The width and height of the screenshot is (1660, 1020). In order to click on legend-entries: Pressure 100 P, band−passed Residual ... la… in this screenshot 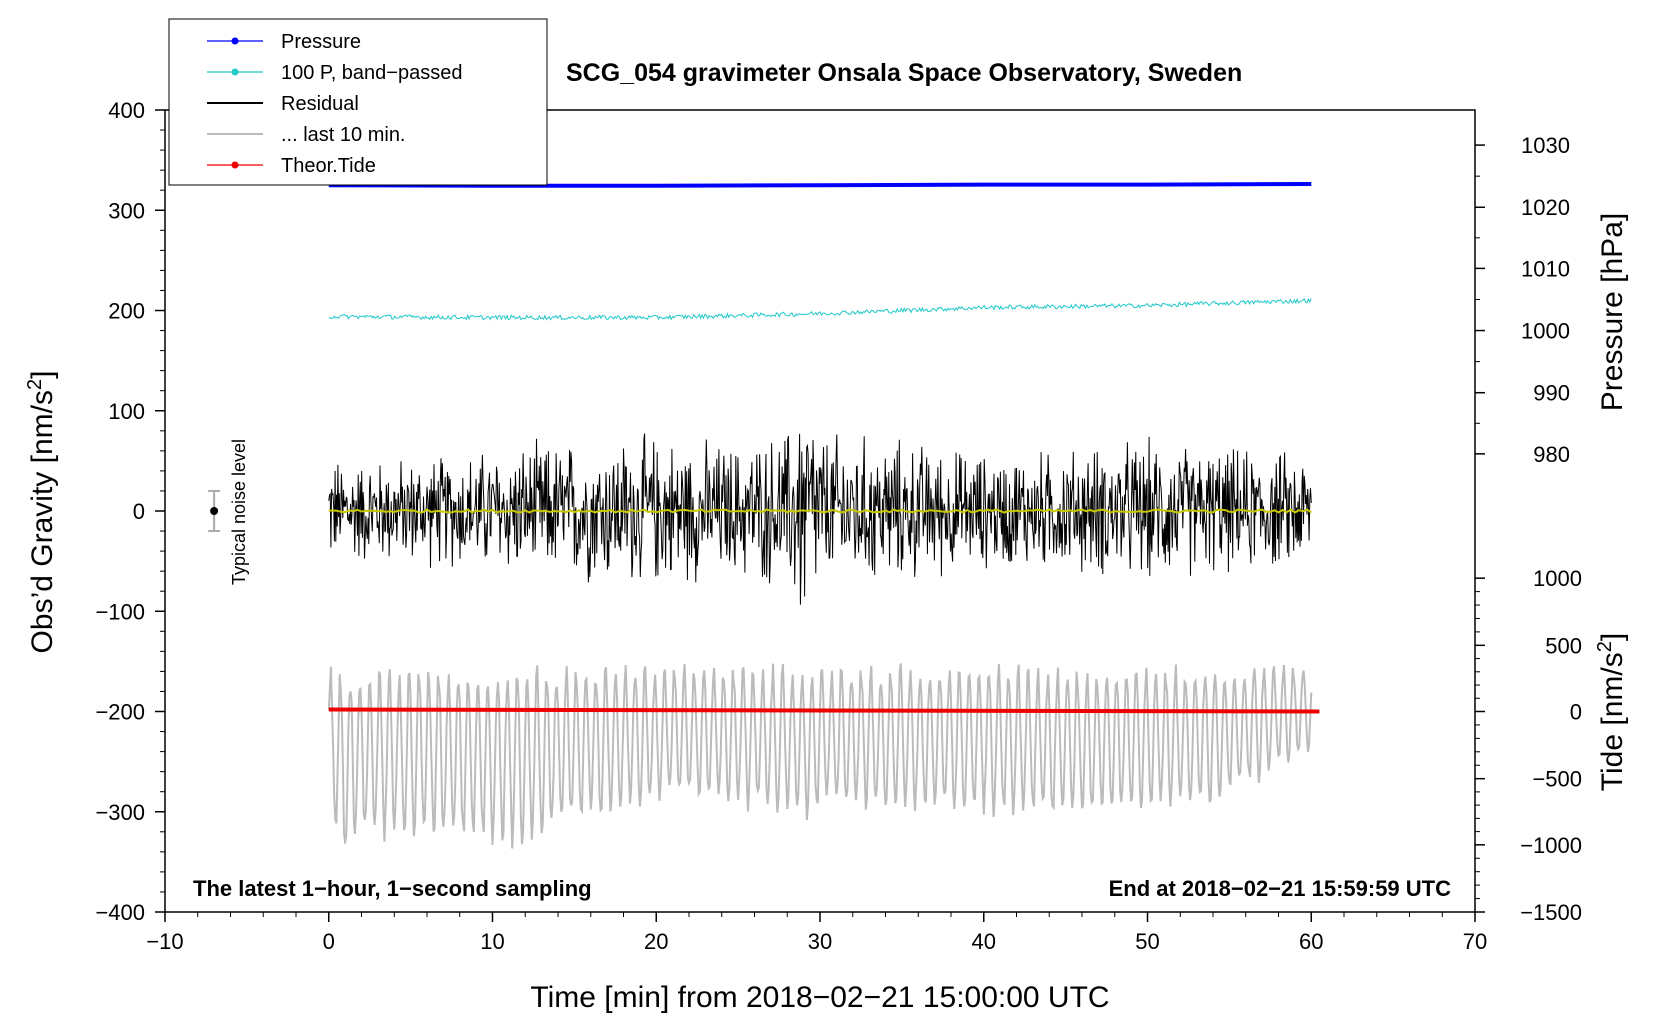, I will do `click(334, 104)`.